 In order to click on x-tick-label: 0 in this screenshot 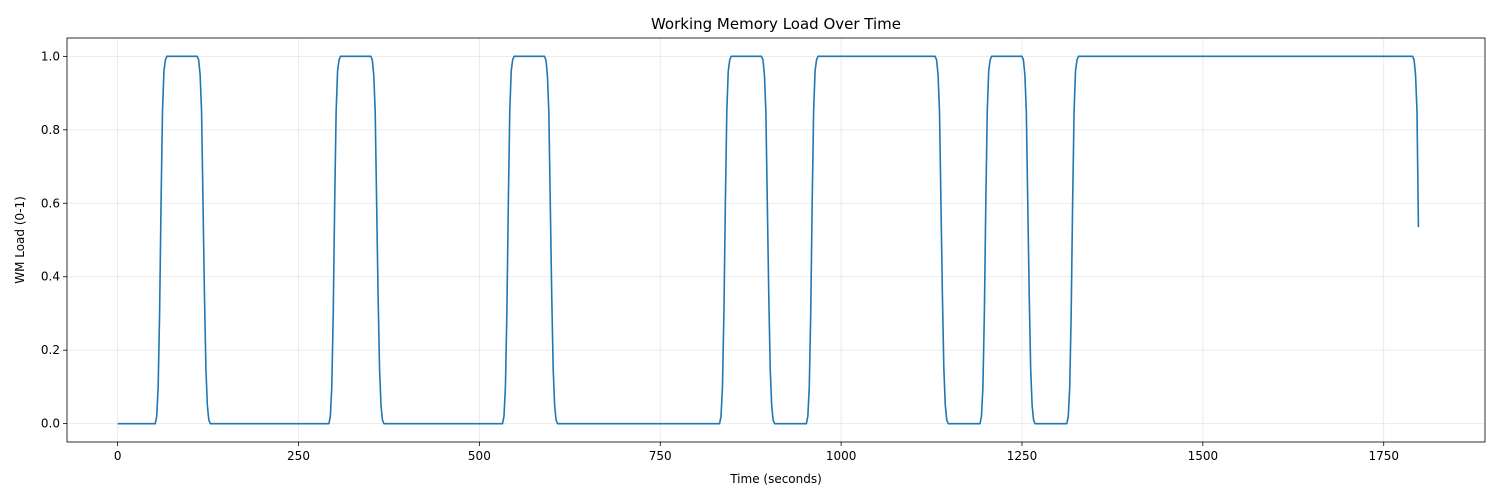, I will do `click(118, 456)`.